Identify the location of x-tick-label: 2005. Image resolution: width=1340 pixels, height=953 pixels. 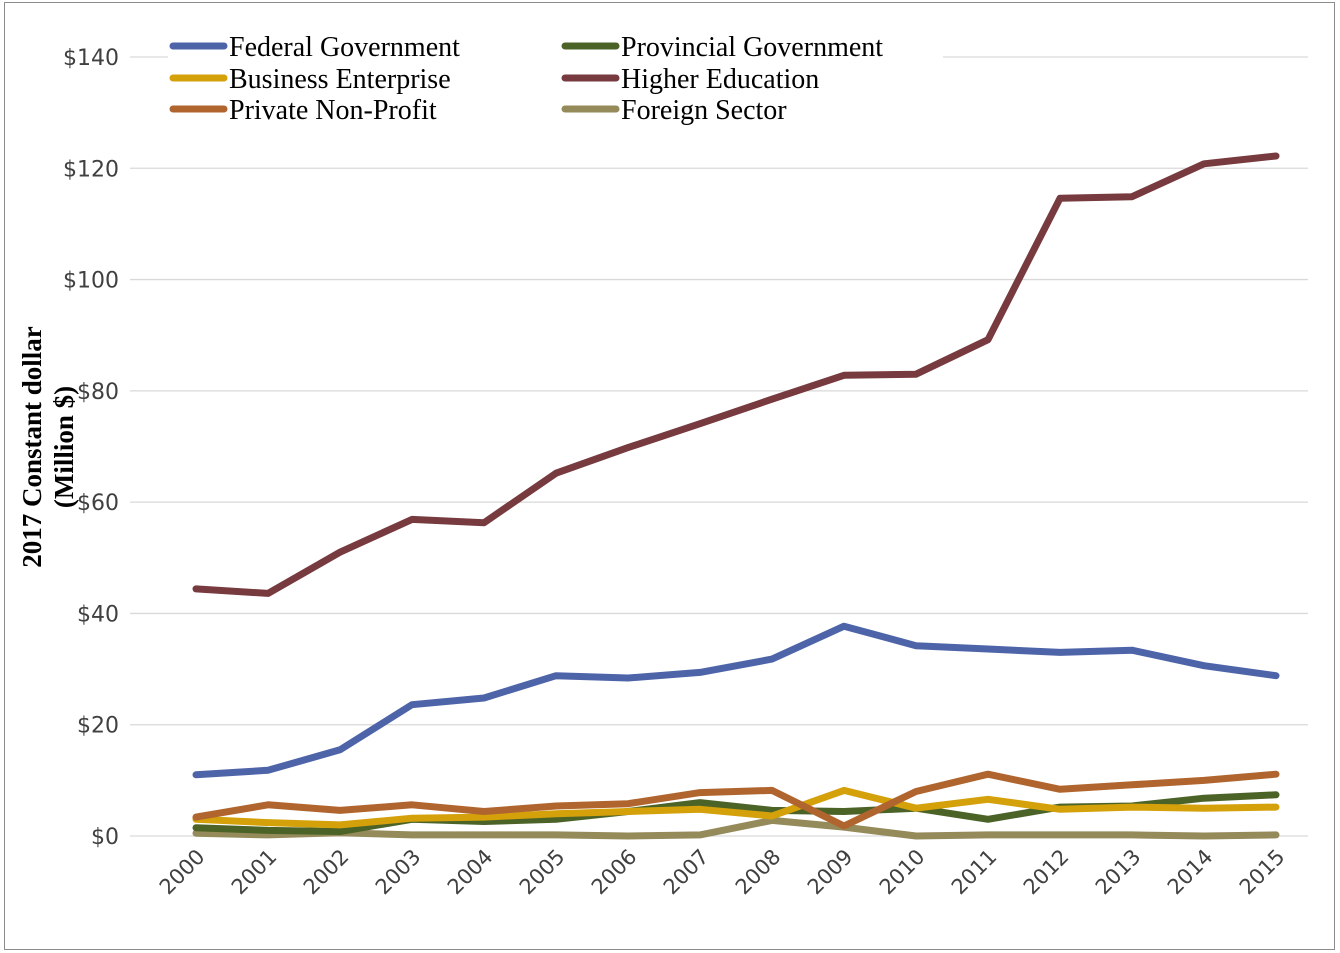
(542, 872).